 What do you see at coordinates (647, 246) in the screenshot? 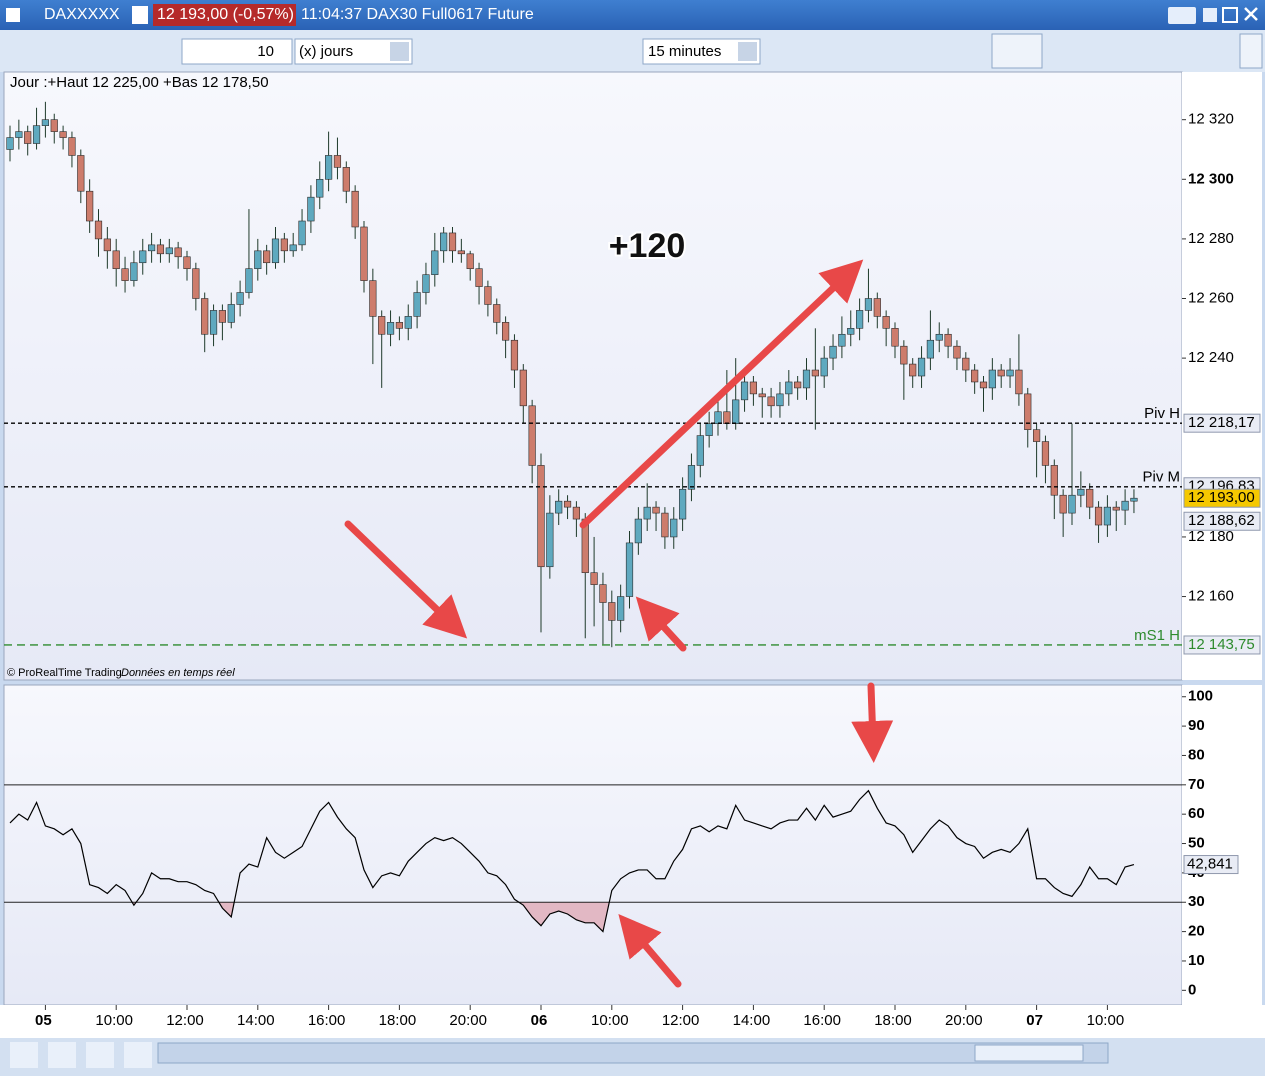
I see `annotation: +120` at bounding box center [647, 246].